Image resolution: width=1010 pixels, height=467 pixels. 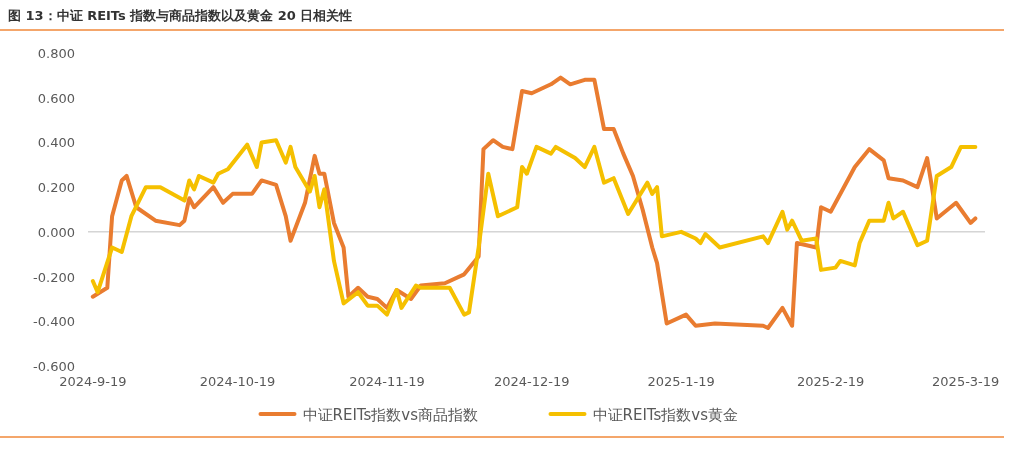 What do you see at coordinates (665, 415) in the screenshot?
I see `legend-label: 中证REITs指数vs黄金` at bounding box center [665, 415].